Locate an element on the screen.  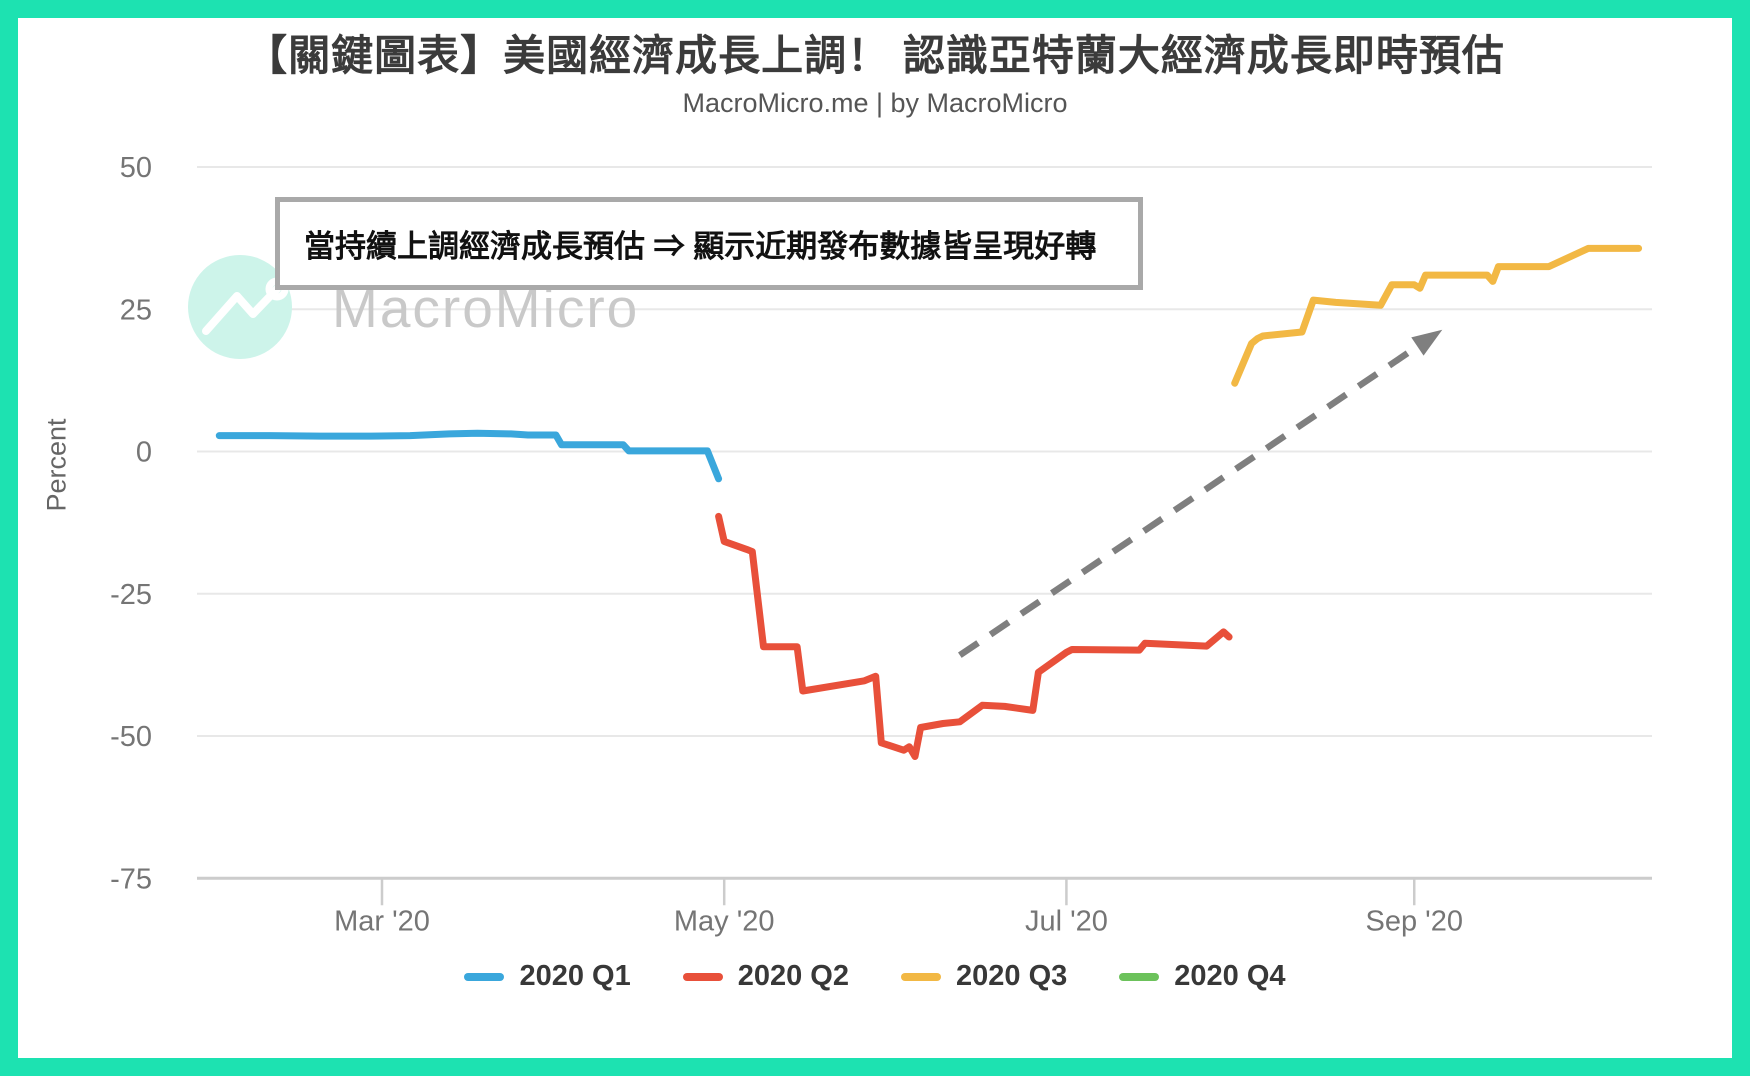
x-tick-label: Sep '20 is located at coordinates (1414, 921).